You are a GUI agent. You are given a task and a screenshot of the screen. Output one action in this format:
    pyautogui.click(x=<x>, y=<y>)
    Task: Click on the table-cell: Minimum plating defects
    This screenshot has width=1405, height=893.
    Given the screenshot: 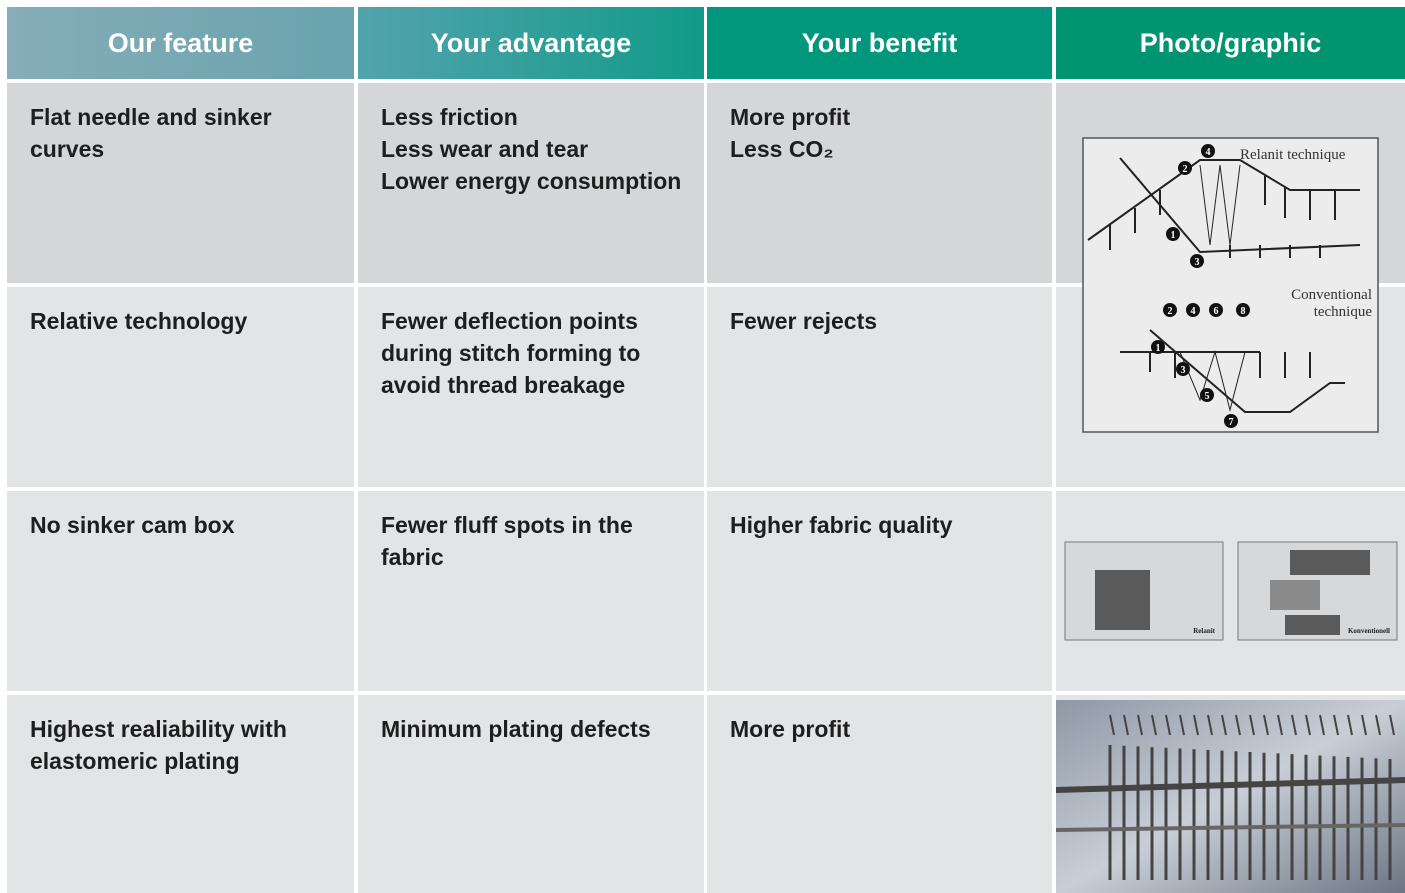 What is the action you would take?
    pyautogui.click(x=531, y=794)
    